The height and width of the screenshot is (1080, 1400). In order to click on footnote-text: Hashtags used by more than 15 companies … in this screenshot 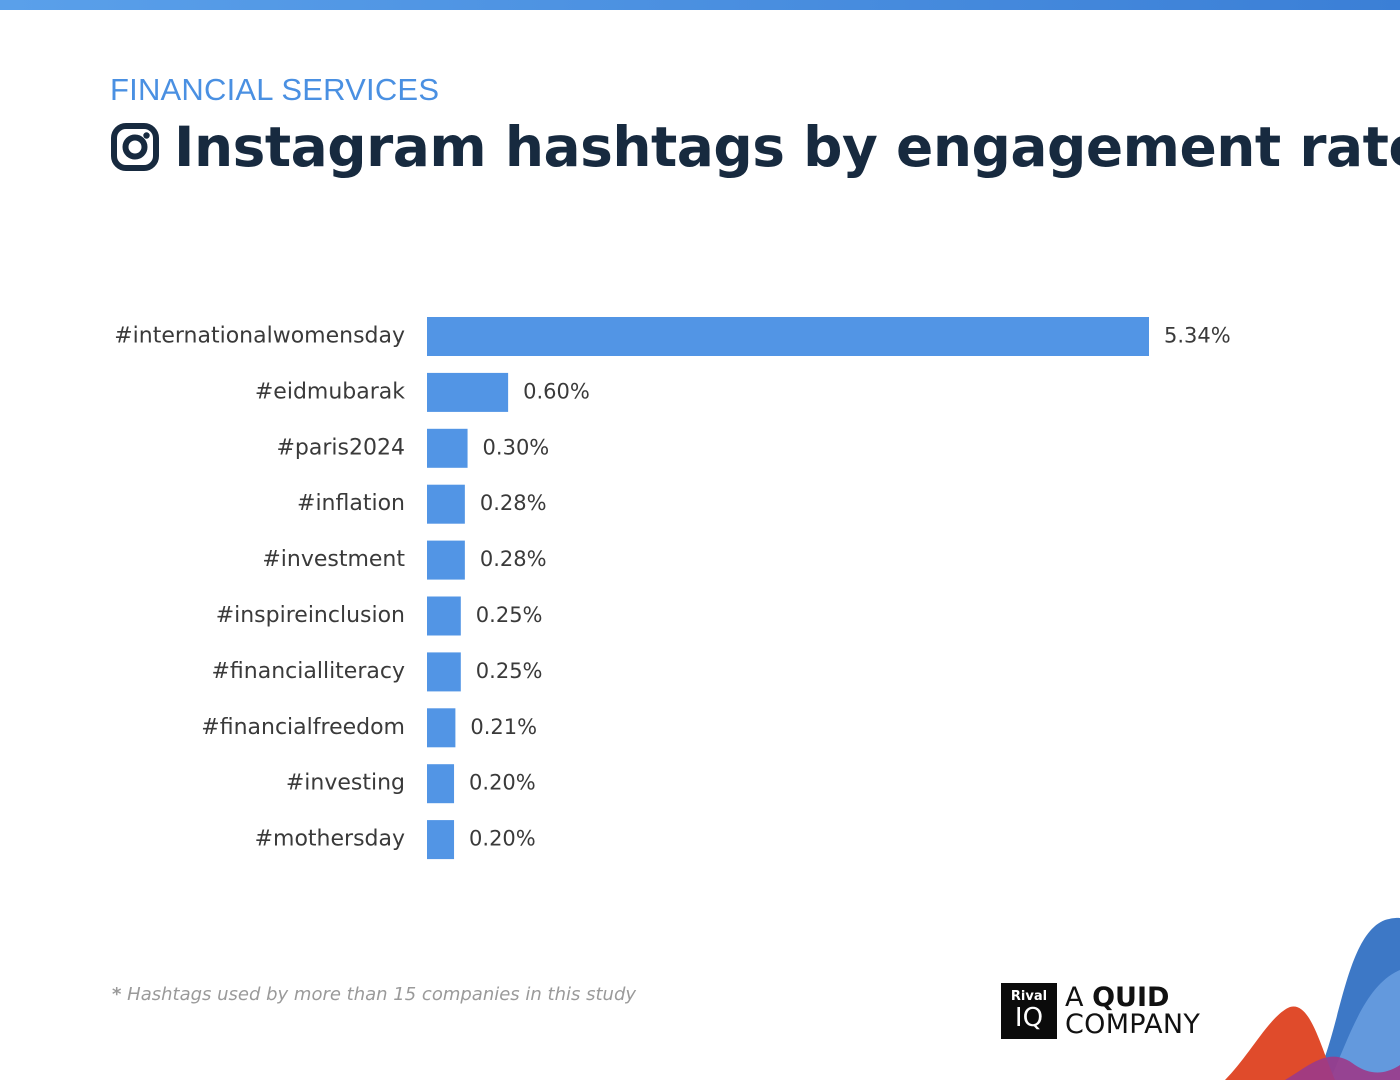, I will do `click(382, 994)`.